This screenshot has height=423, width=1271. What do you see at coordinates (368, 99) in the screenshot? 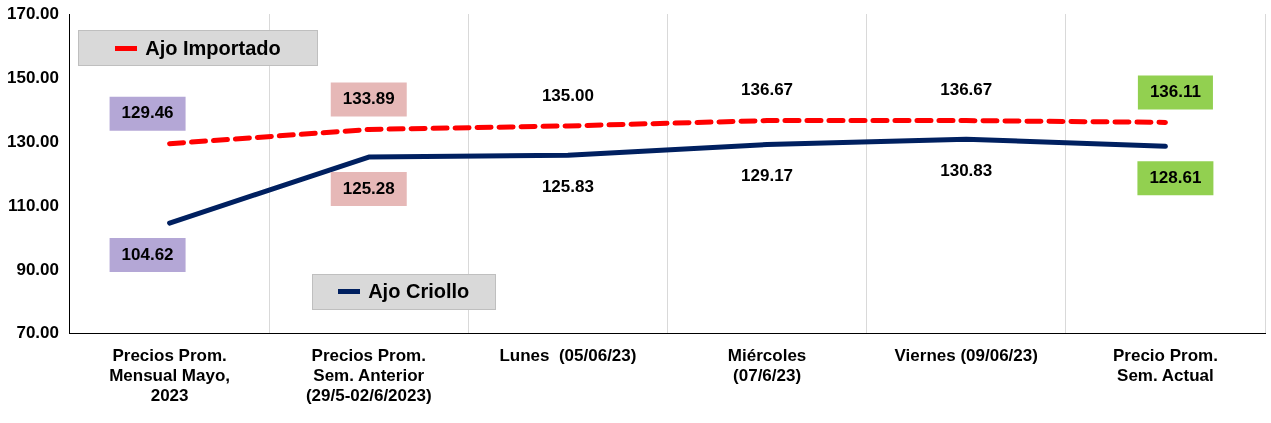
I see `text: 133.89` at bounding box center [368, 99].